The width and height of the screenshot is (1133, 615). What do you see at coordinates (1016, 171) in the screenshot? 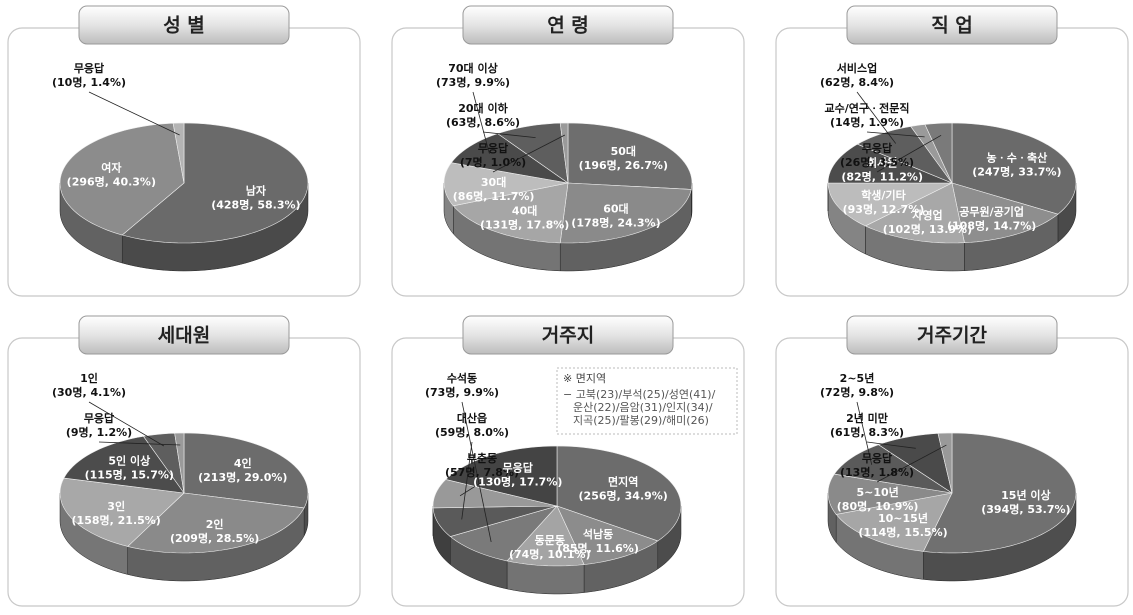
I see `slice-value-label: (247명, 33.7%)` at bounding box center [1016, 171].